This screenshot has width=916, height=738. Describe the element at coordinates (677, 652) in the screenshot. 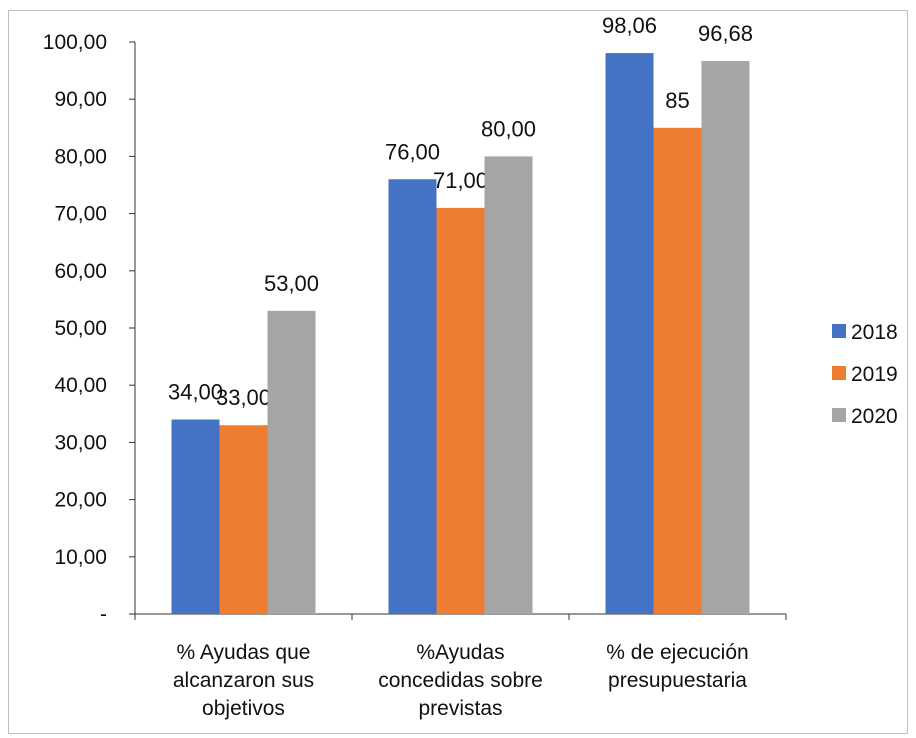

I see `x-category-label-line: % de ejecución` at that location.